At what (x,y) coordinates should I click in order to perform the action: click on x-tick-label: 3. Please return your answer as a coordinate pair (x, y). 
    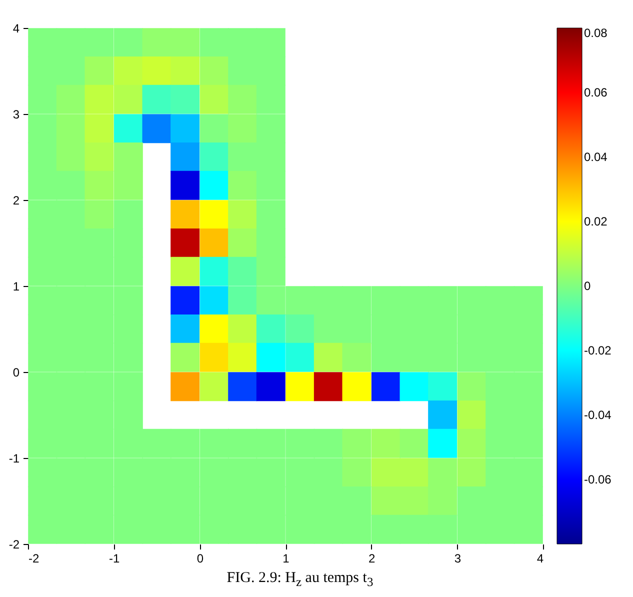
    Looking at the image, I should click on (458, 559).